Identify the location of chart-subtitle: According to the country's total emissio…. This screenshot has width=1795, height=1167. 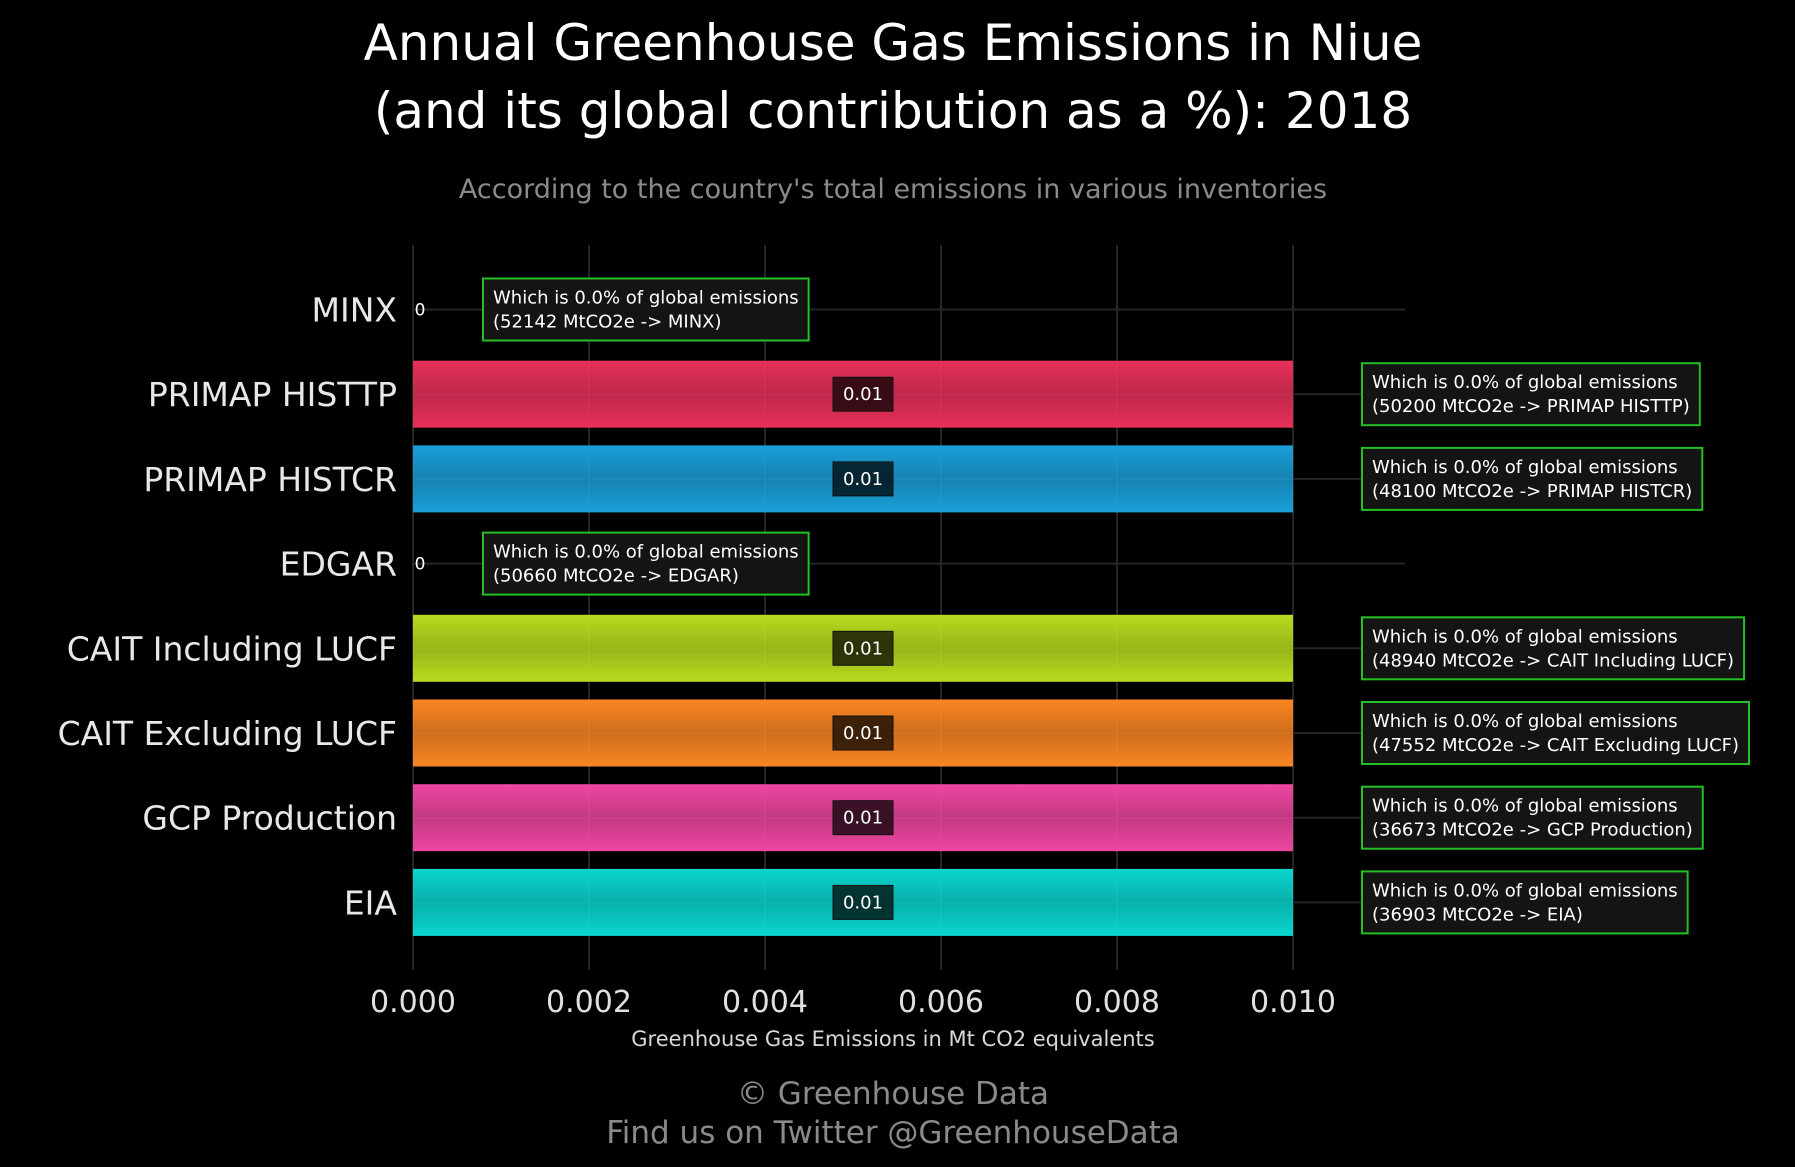
(893, 189).